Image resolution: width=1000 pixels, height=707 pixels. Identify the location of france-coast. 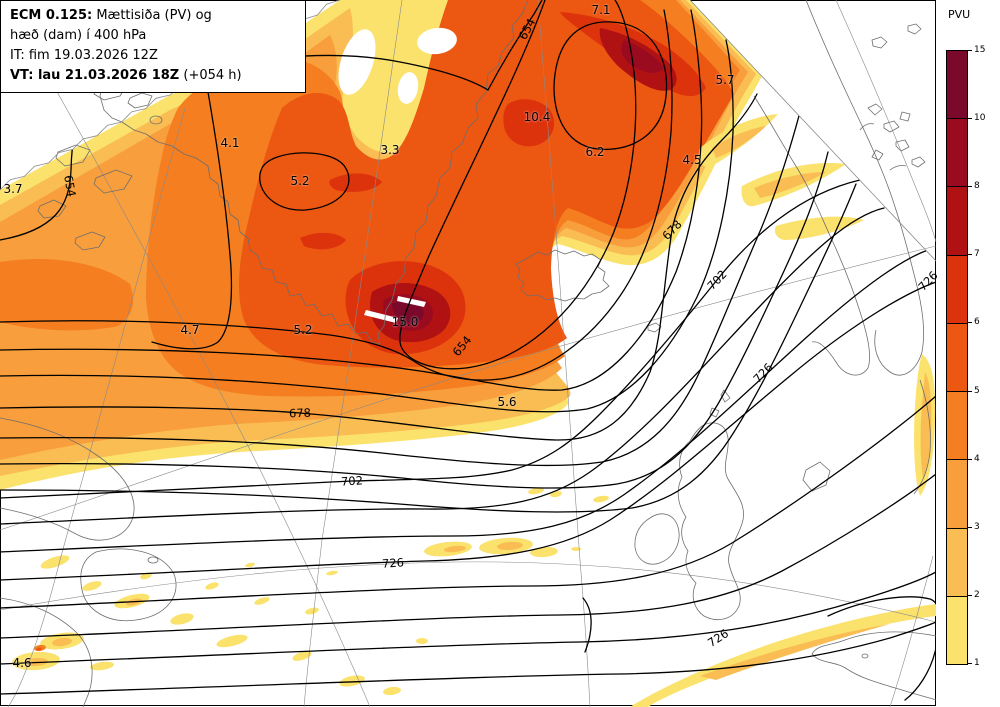
(874, 666).